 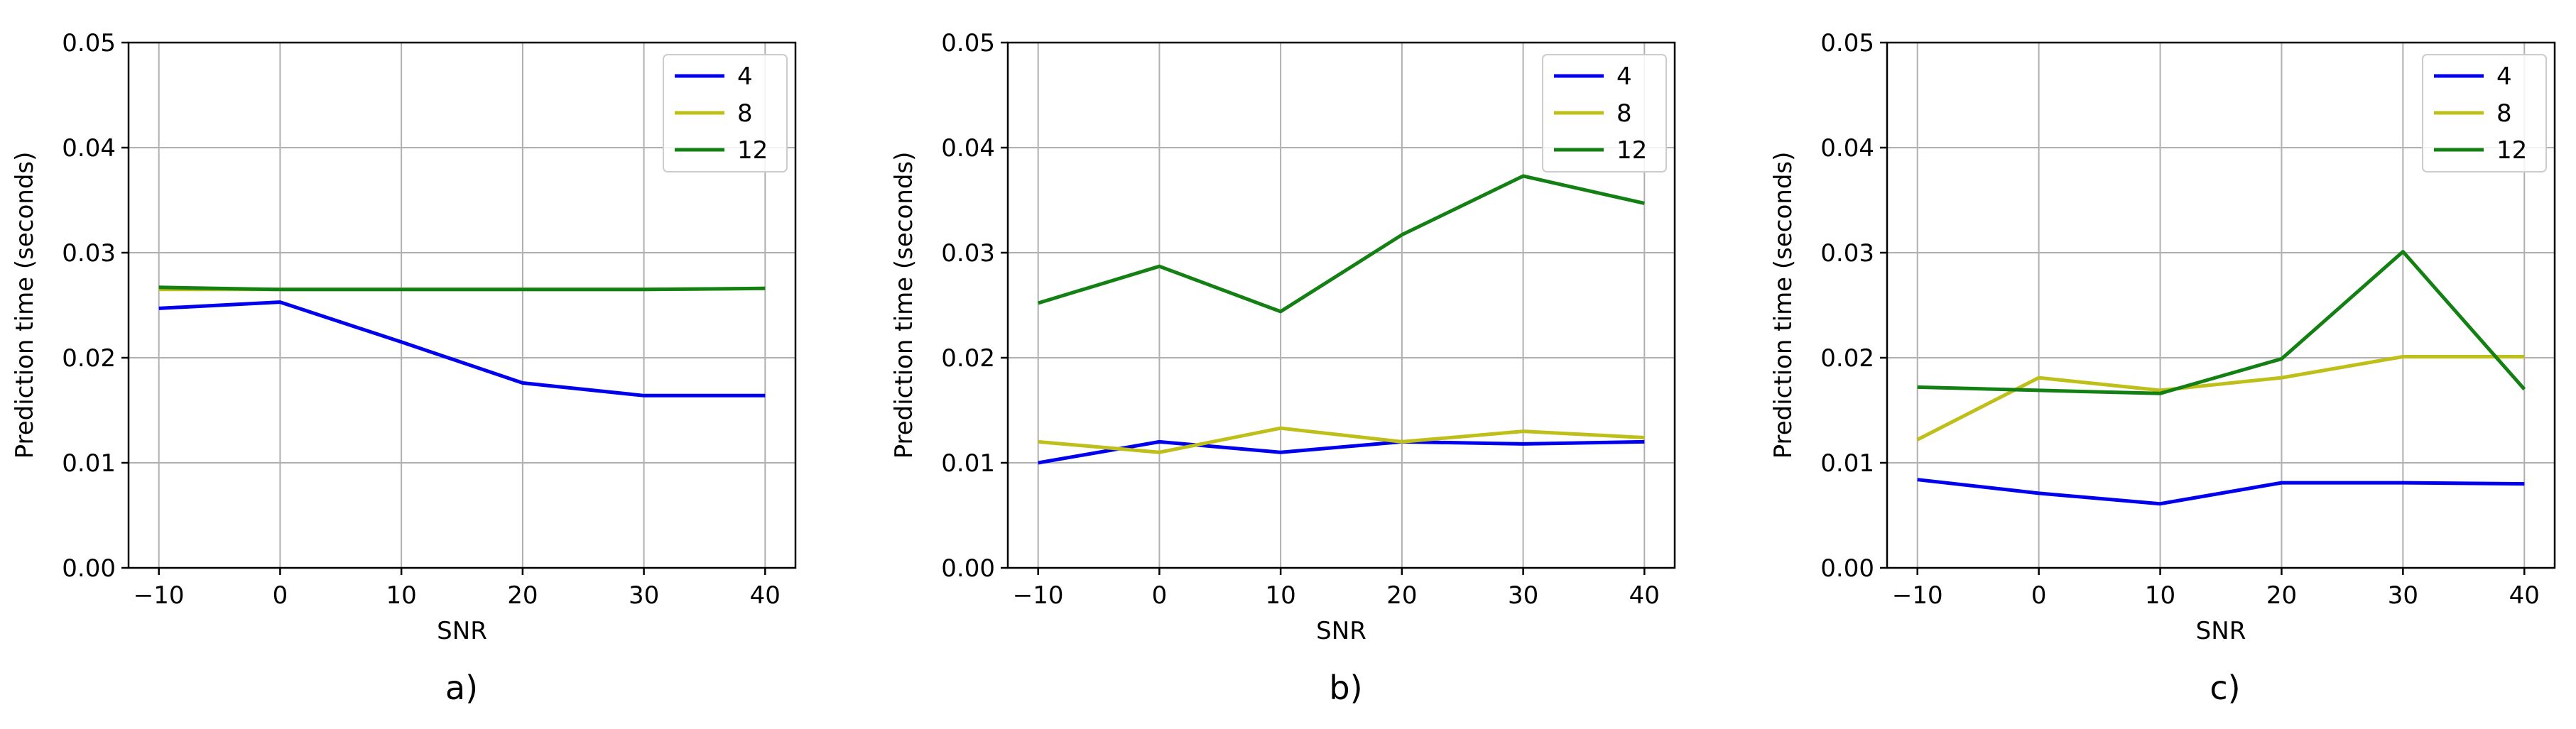 What do you see at coordinates (1346, 688) in the screenshot?
I see `panel-caption: b)` at bounding box center [1346, 688].